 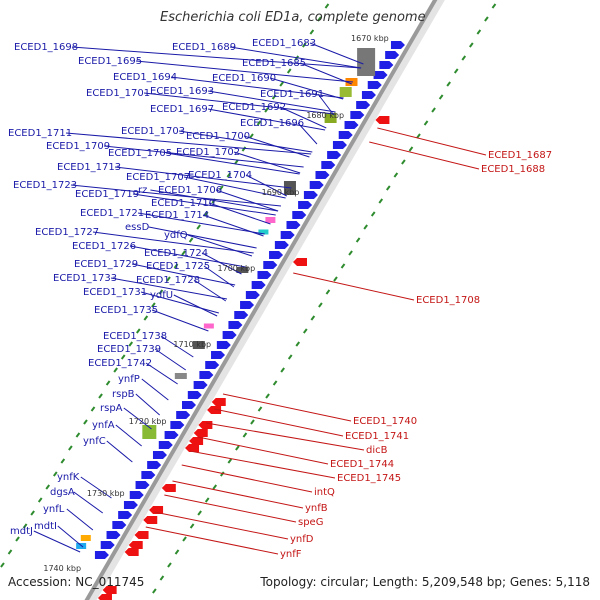 I want to click on forward-gene-label: ynfA, so click(x=103, y=425).